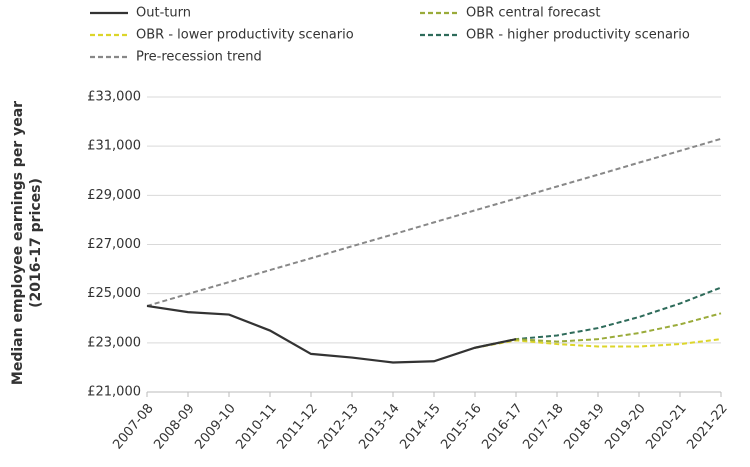 This screenshot has height=467, width=750. Describe the element at coordinates (533, 13) in the screenshot. I see `legend-label: OBR central forecast` at that location.